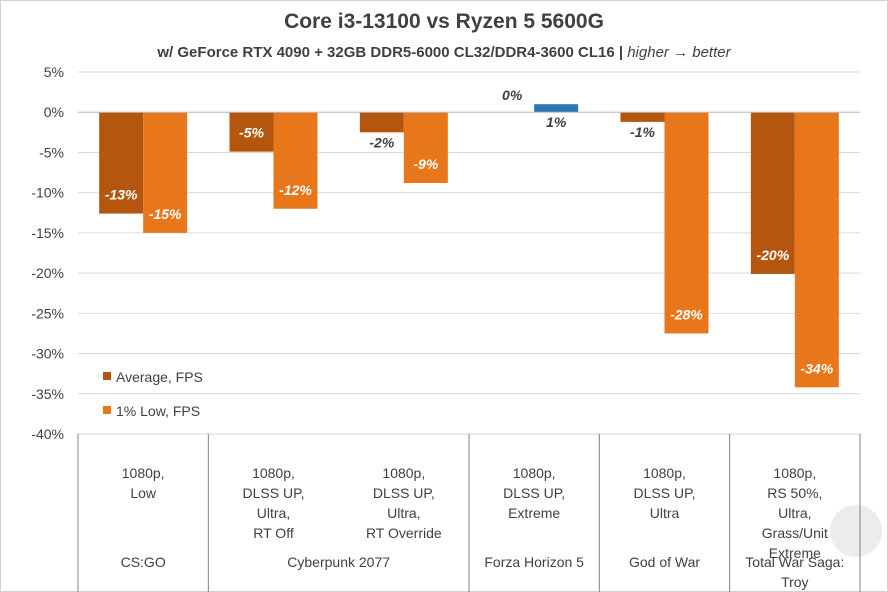 The image size is (888, 592). I want to click on data-label: -13%, so click(121, 195).